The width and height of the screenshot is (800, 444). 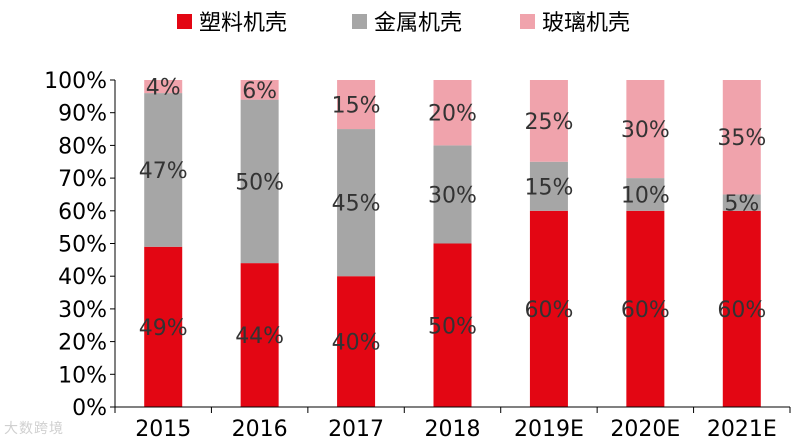 I want to click on legend: 塑料机壳 金属机壳 玻璃机壳, so click(x=403, y=23).